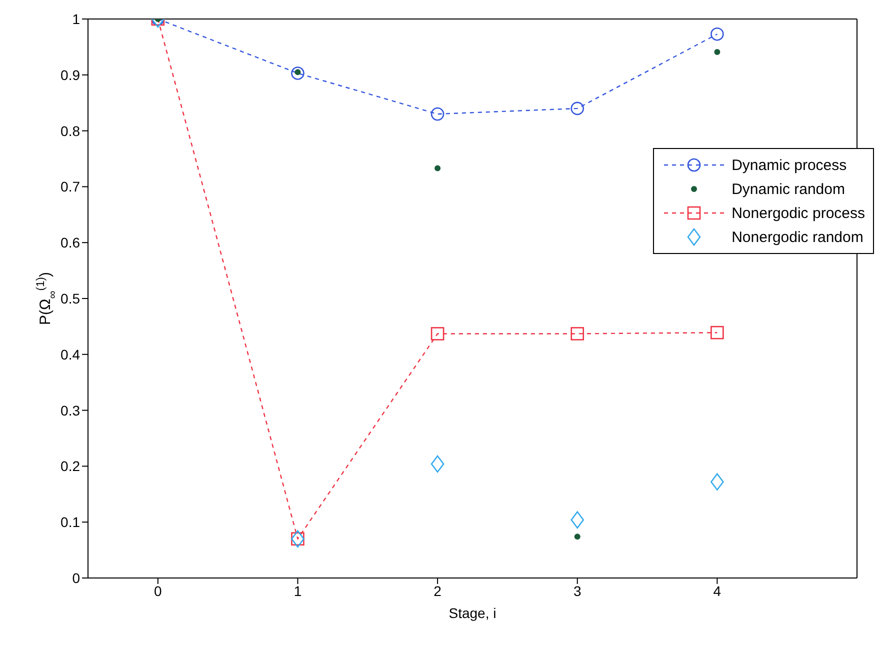 This screenshot has width=894, height=648. Describe the element at coordinates (70, 186) in the screenshot. I see `y-tick-label: 0.7` at that location.